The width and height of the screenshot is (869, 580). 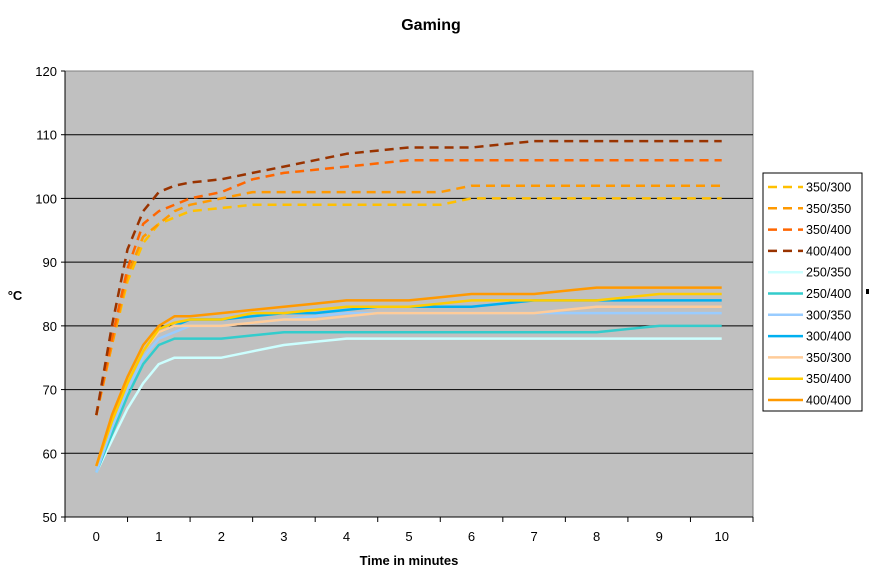 What do you see at coordinates (96, 536) in the screenshot?
I see `x-tick-label: 0` at bounding box center [96, 536].